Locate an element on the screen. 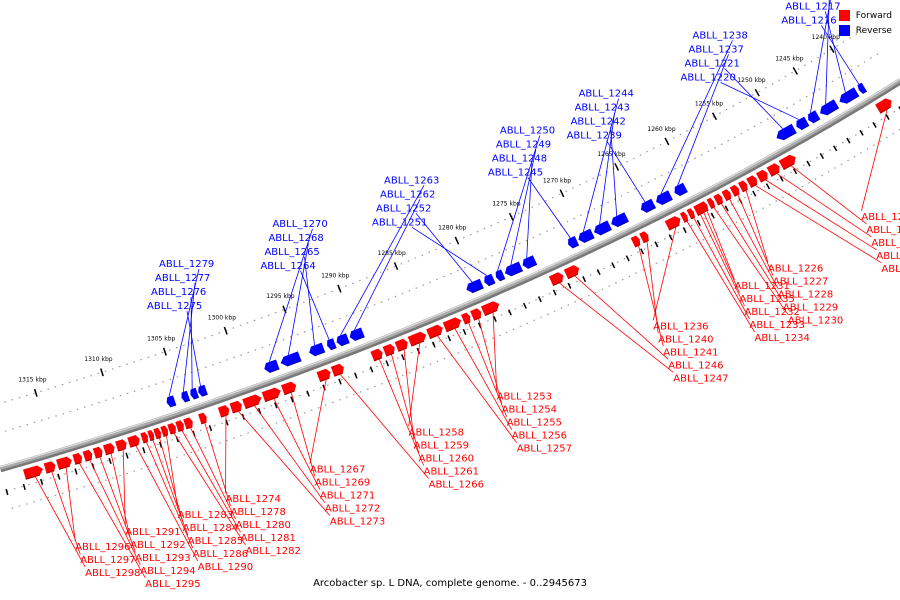  gene-label-ABLL_1270: ABLL_1270 is located at coordinates (299, 224).